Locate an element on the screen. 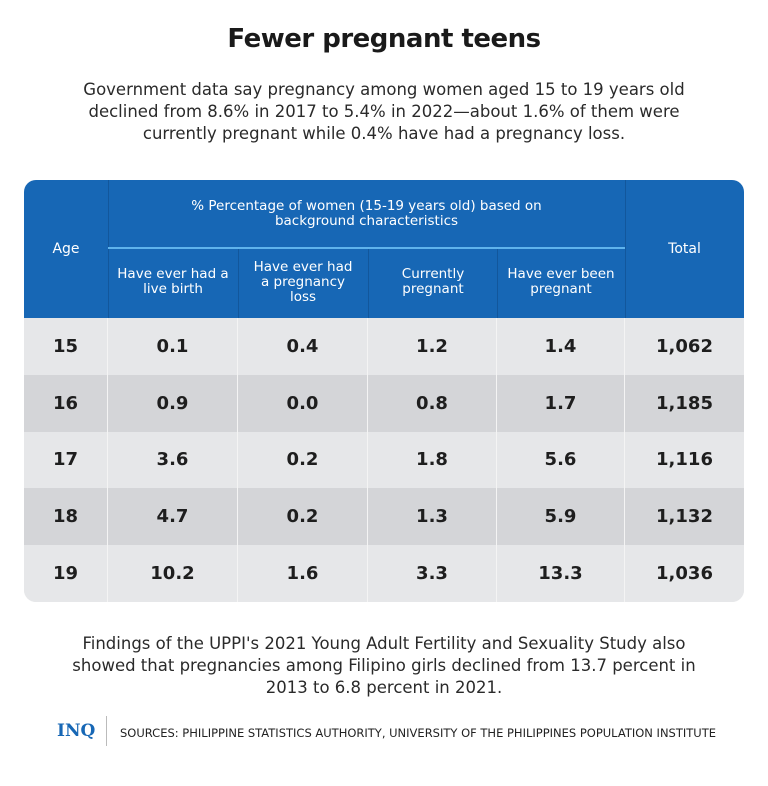 The image size is (768, 786). header-pregnancy-loss: Have ever had a pregnancy loss is located at coordinates (303, 281).